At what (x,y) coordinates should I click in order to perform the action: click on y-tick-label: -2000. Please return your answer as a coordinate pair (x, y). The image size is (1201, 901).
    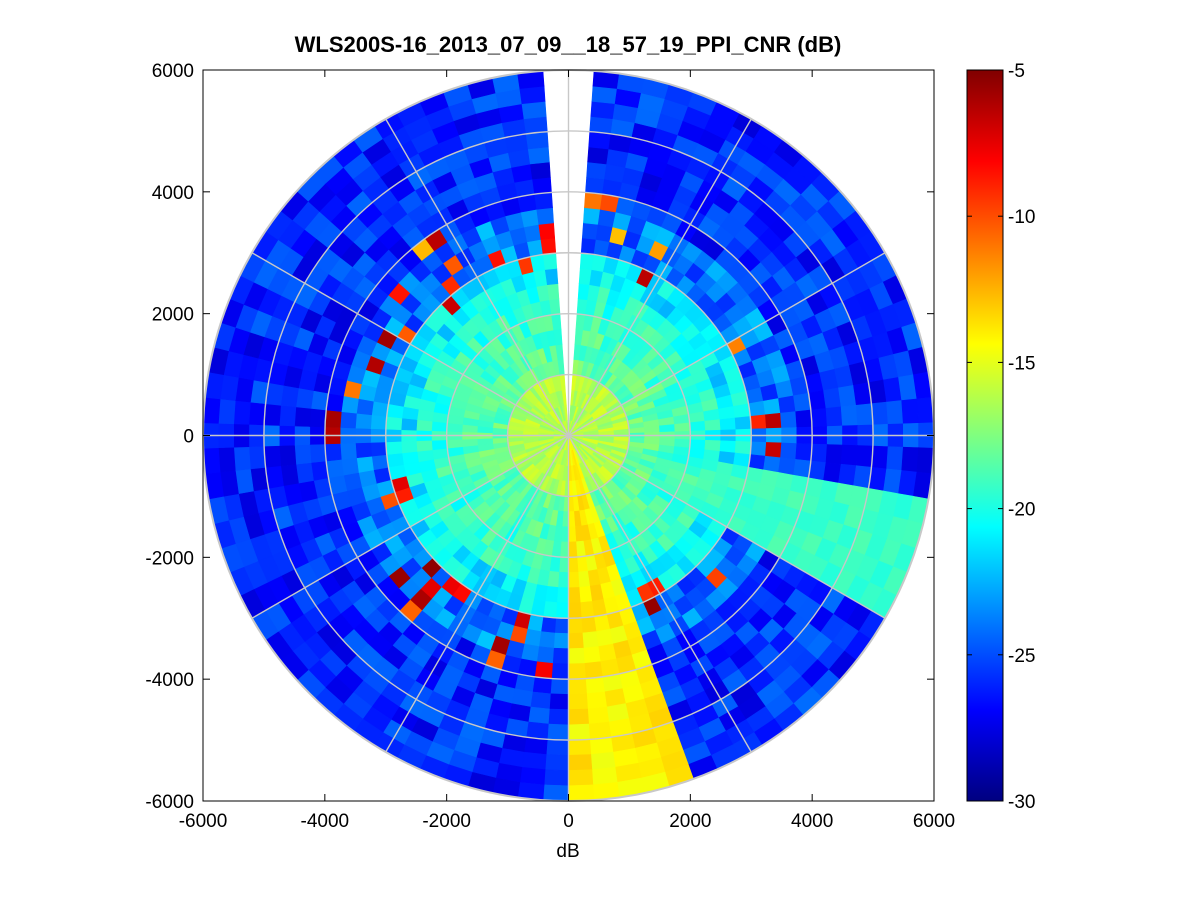
    Looking at the image, I should click on (169, 558).